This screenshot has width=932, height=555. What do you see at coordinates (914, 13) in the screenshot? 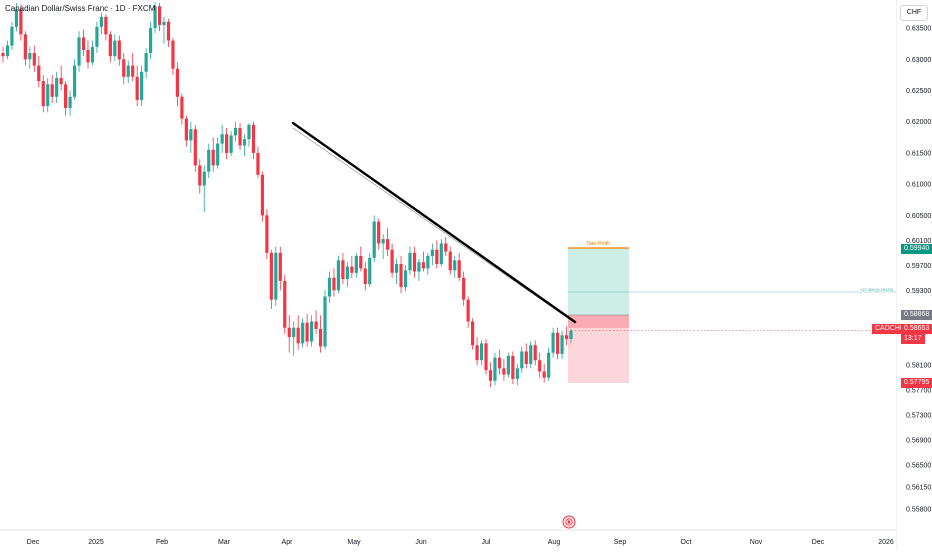
I see `currency-selector: CHF` at bounding box center [914, 13].